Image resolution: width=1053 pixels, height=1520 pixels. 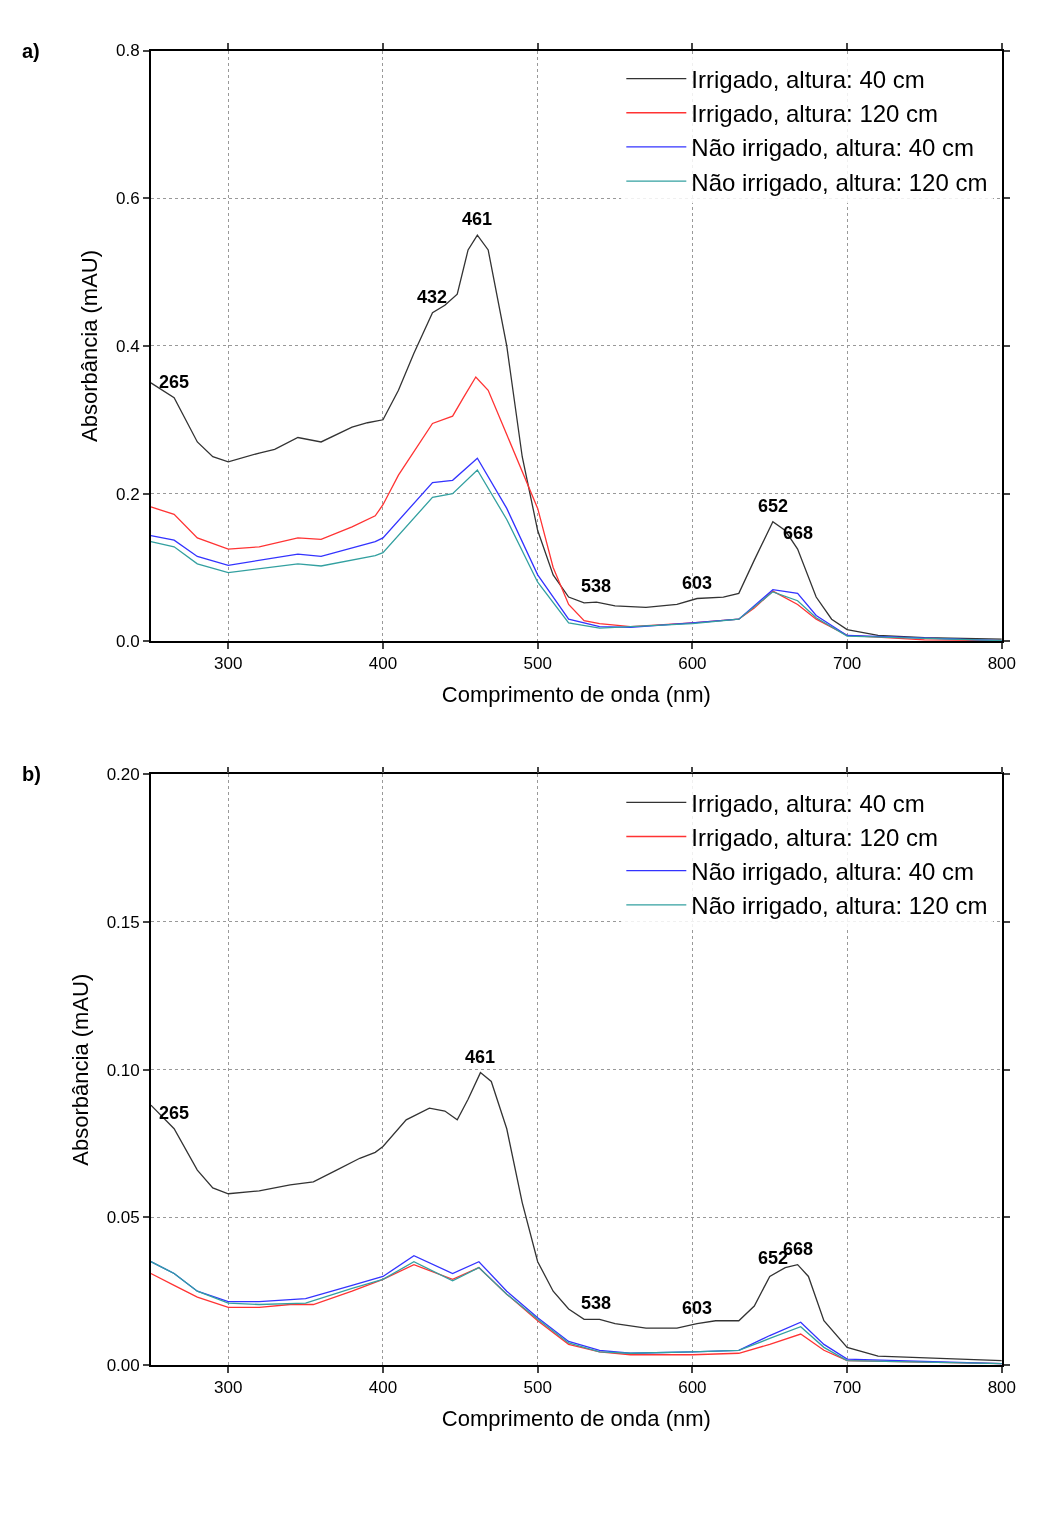 What do you see at coordinates (31, 774) in the screenshot?
I see `chart-title: b)` at bounding box center [31, 774].